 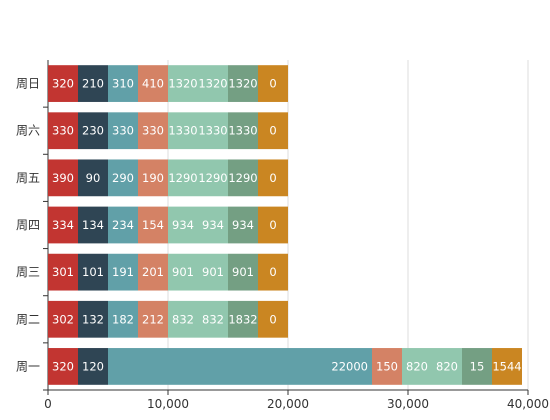 I want to click on x-tick-label: 0, so click(x=48, y=404).